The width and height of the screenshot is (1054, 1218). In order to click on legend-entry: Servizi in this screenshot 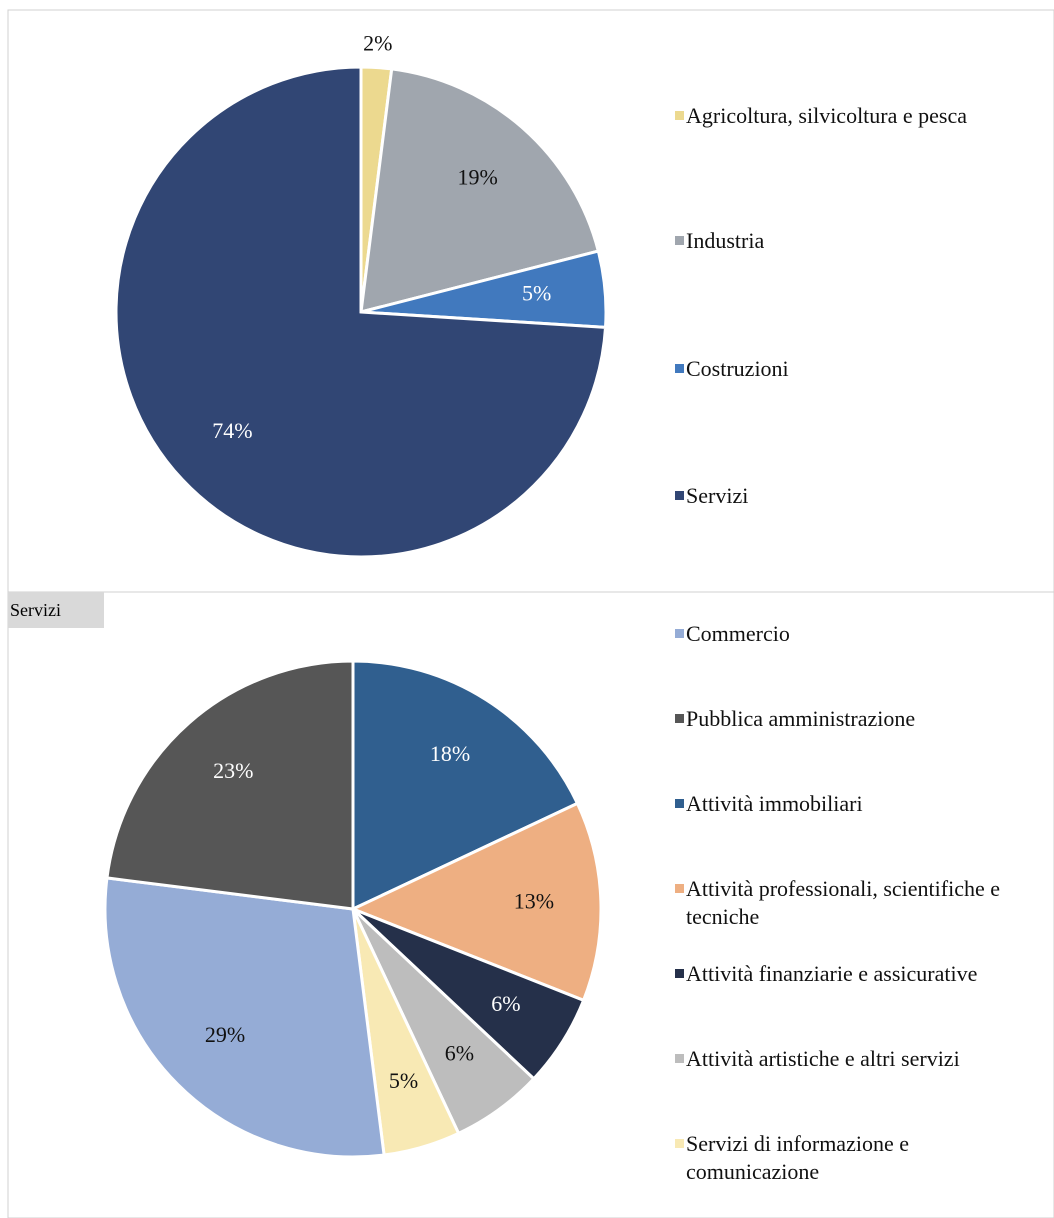, I will do `click(717, 495)`.